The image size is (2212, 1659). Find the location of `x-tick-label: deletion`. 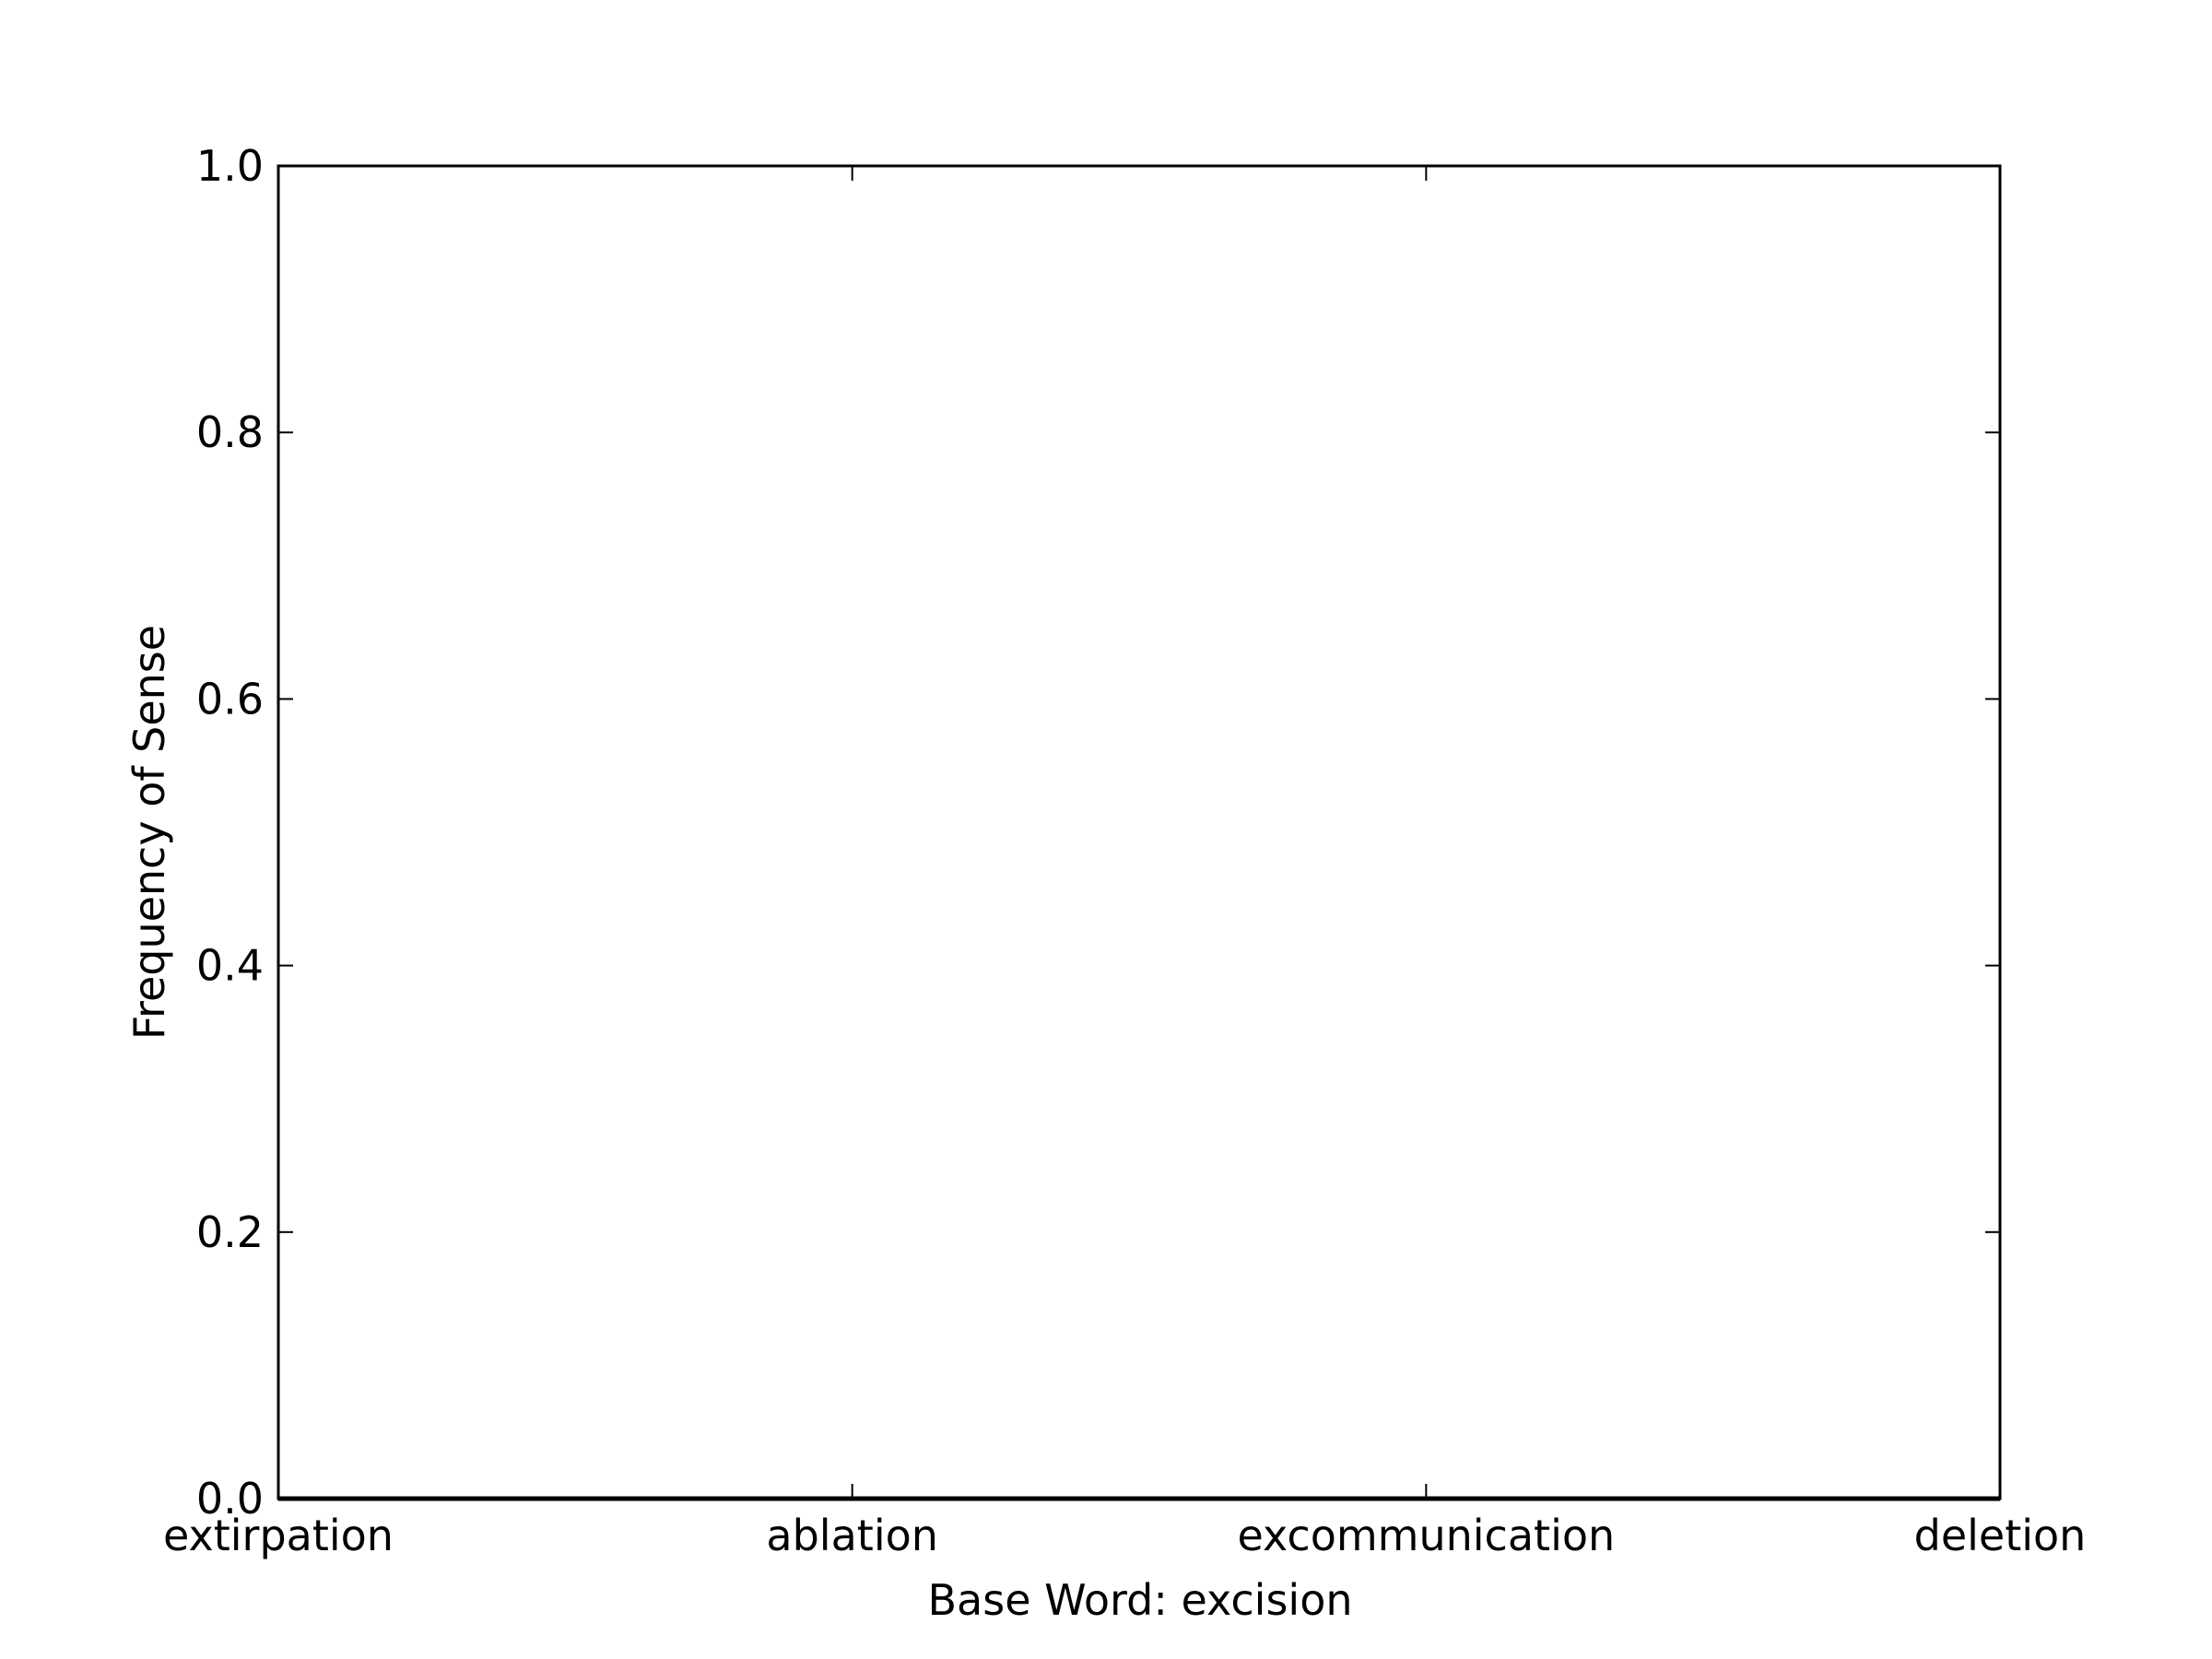

x-tick-label: deletion is located at coordinates (2000, 1535).